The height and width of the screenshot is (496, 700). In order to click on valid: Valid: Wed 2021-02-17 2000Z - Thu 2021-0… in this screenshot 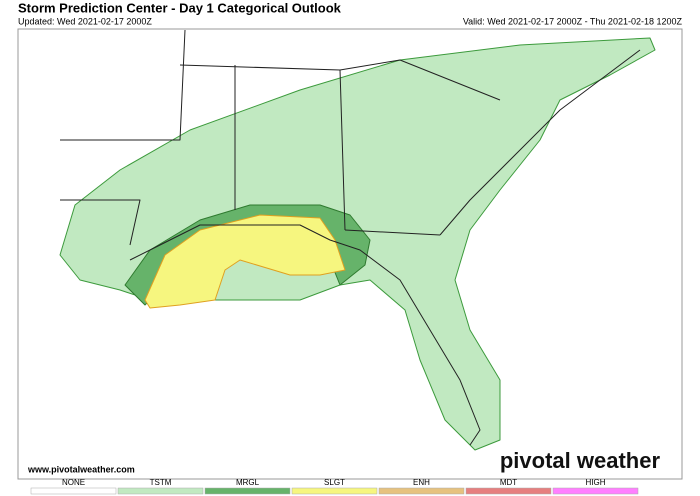, I will do `click(573, 21)`.